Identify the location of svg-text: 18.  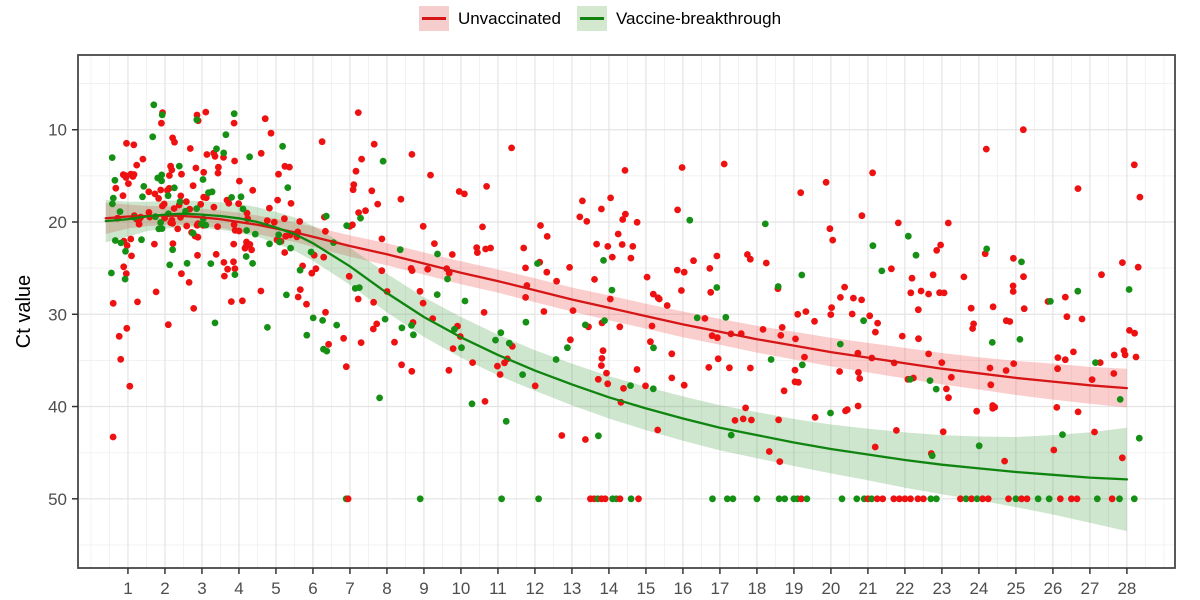
(756, 588).